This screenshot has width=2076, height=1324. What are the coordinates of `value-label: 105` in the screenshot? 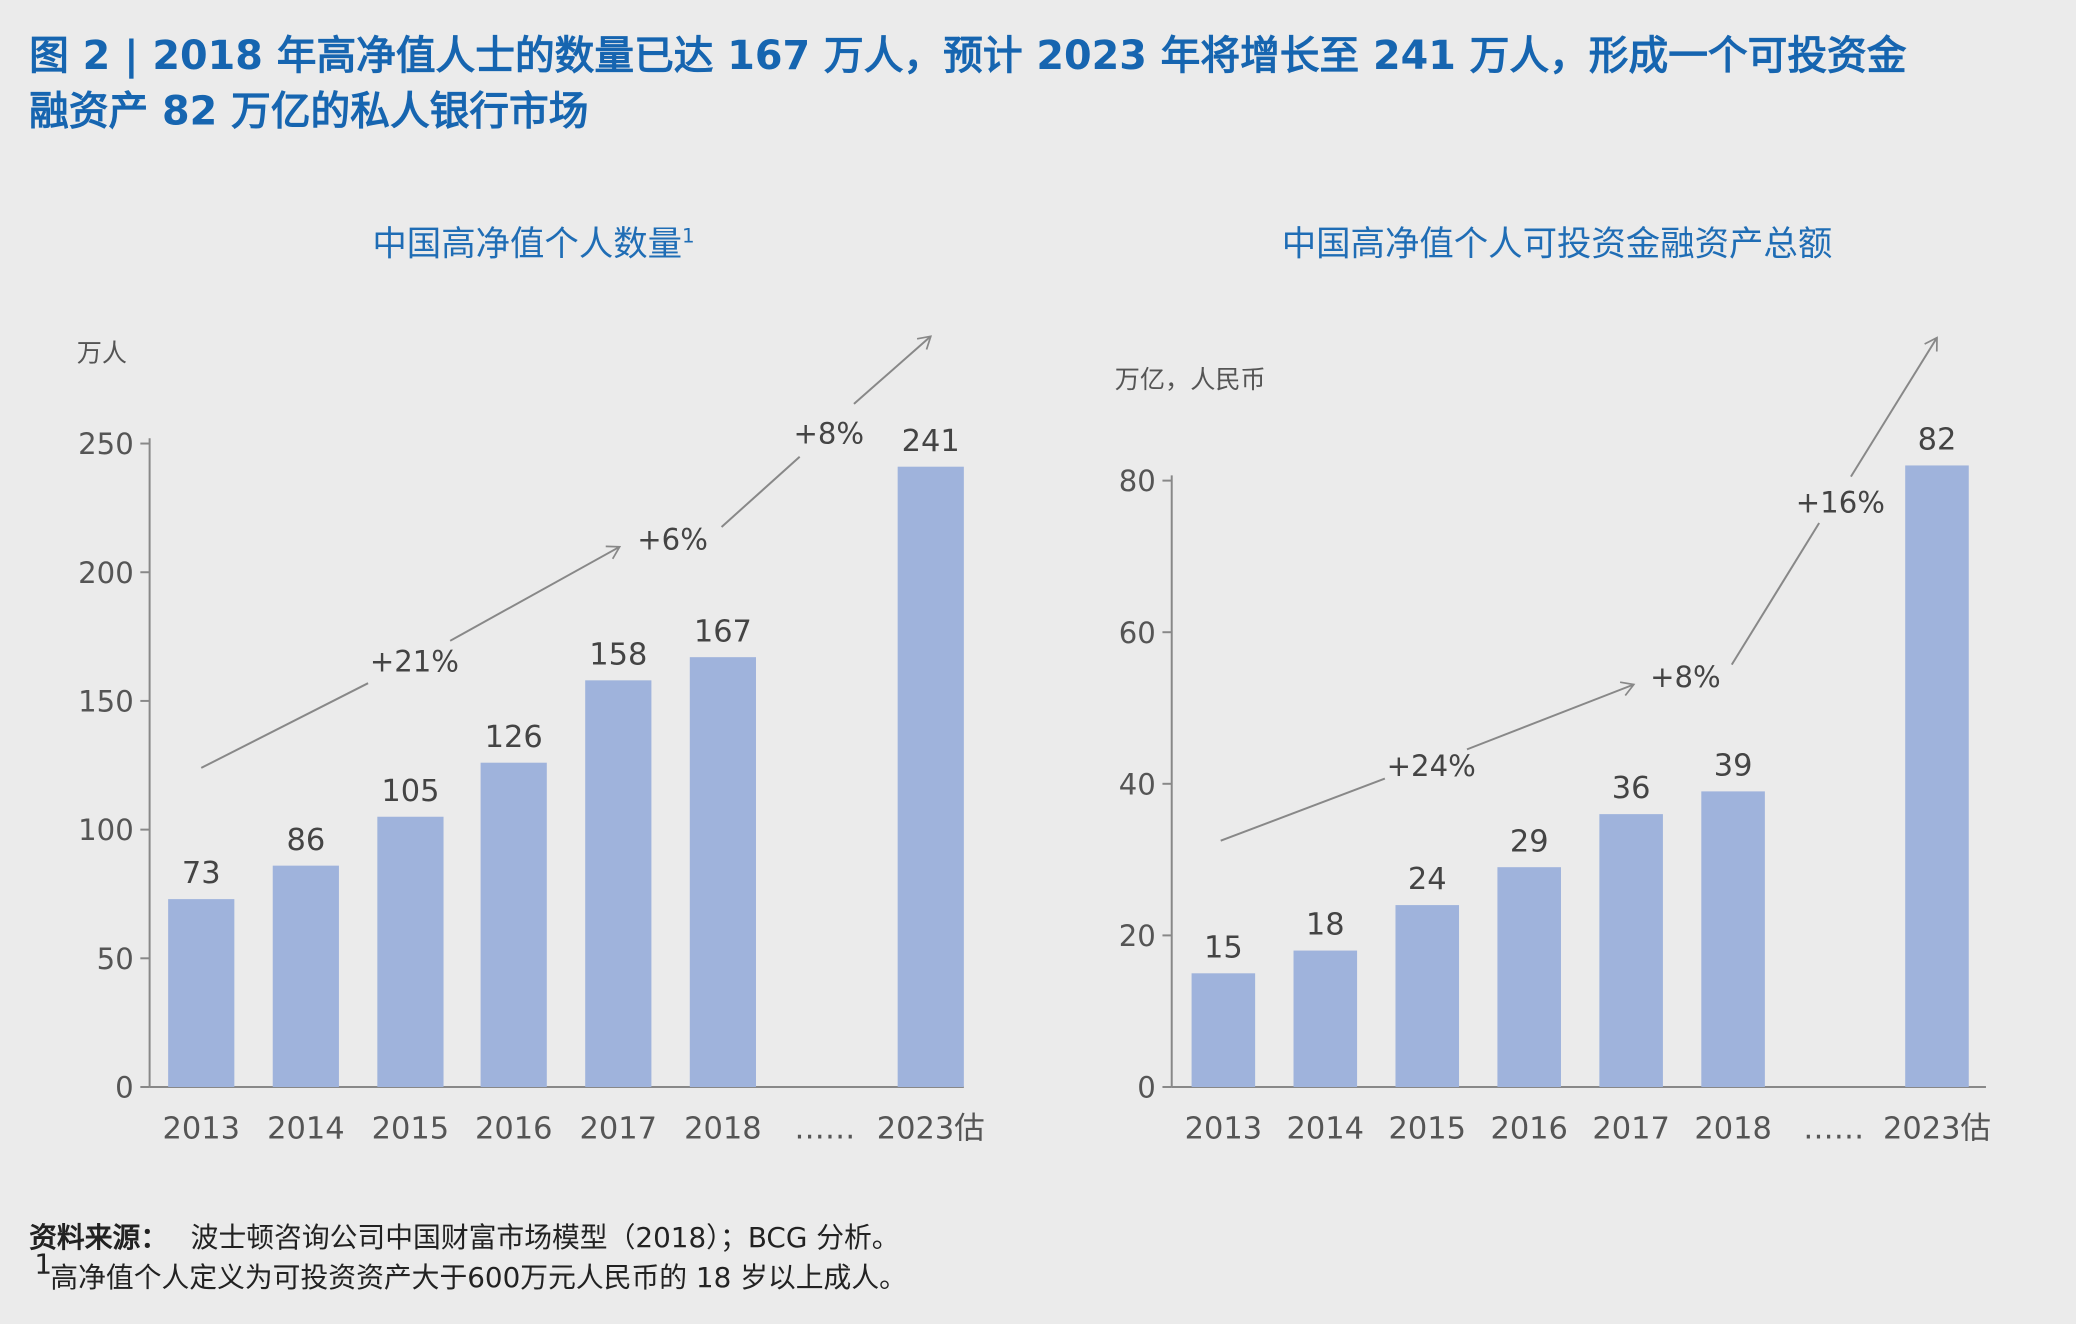 It's located at (410, 791).